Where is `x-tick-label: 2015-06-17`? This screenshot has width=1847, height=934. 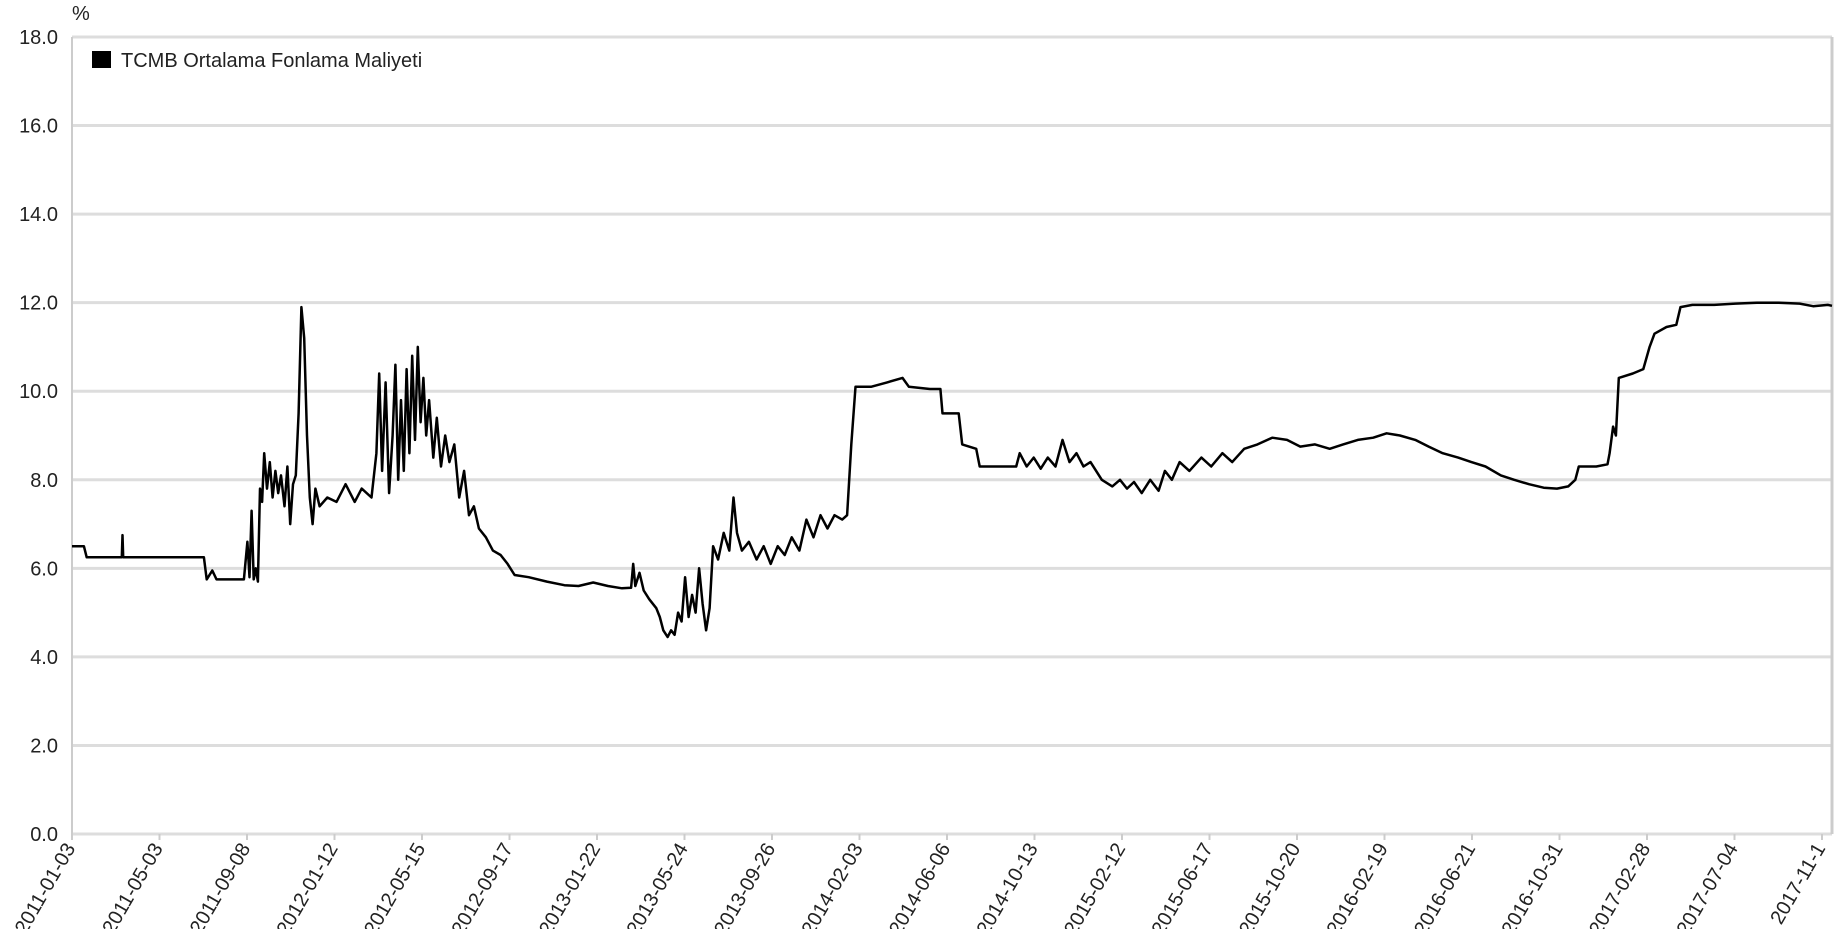
x-tick-label: 2015-06-17 is located at coordinates (1183, 885).